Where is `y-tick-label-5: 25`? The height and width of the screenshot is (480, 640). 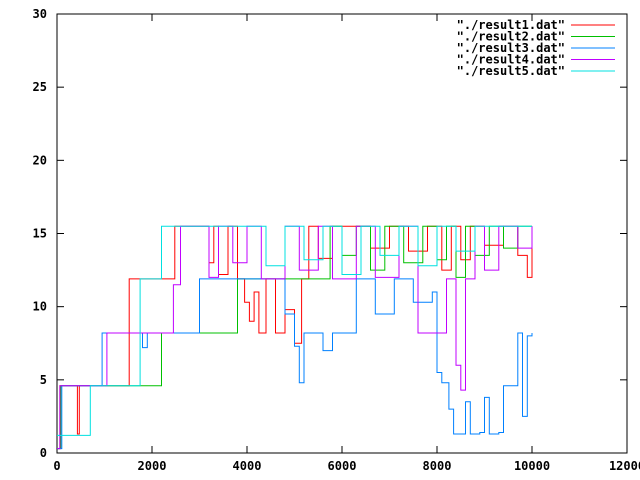
y-tick-label-5: 25 is located at coordinates (40, 87).